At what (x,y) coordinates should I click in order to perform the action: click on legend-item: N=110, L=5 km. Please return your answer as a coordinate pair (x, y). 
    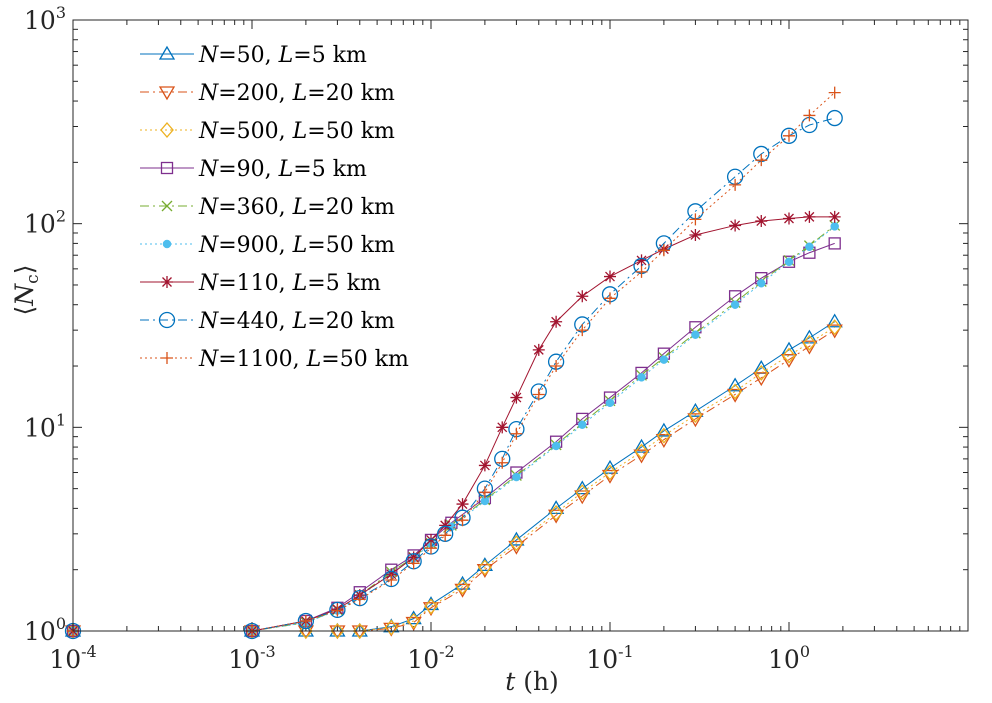
    Looking at the image, I should click on (260, 283).